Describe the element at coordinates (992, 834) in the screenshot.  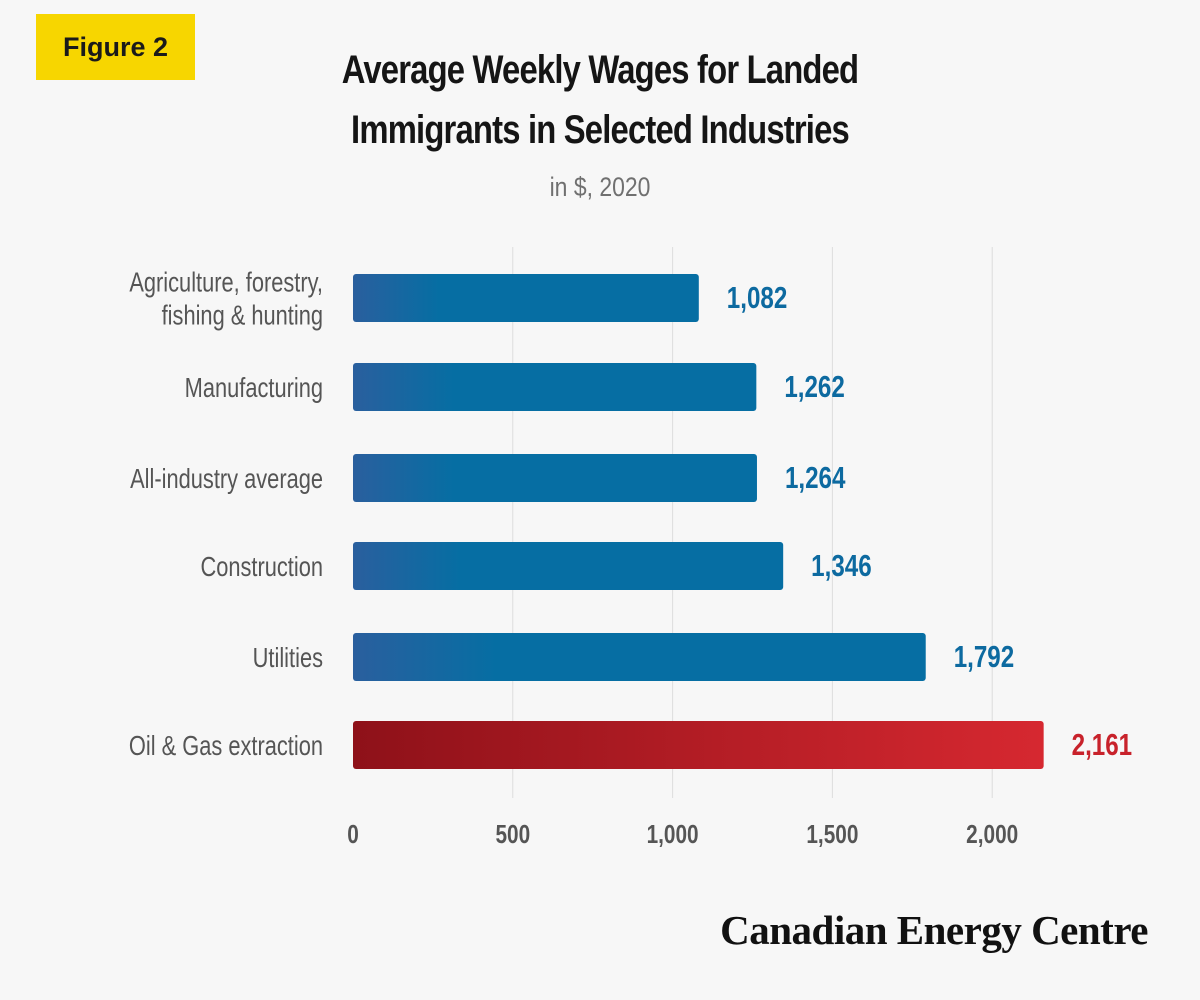
I see `x-tick-label: 2,000` at that location.